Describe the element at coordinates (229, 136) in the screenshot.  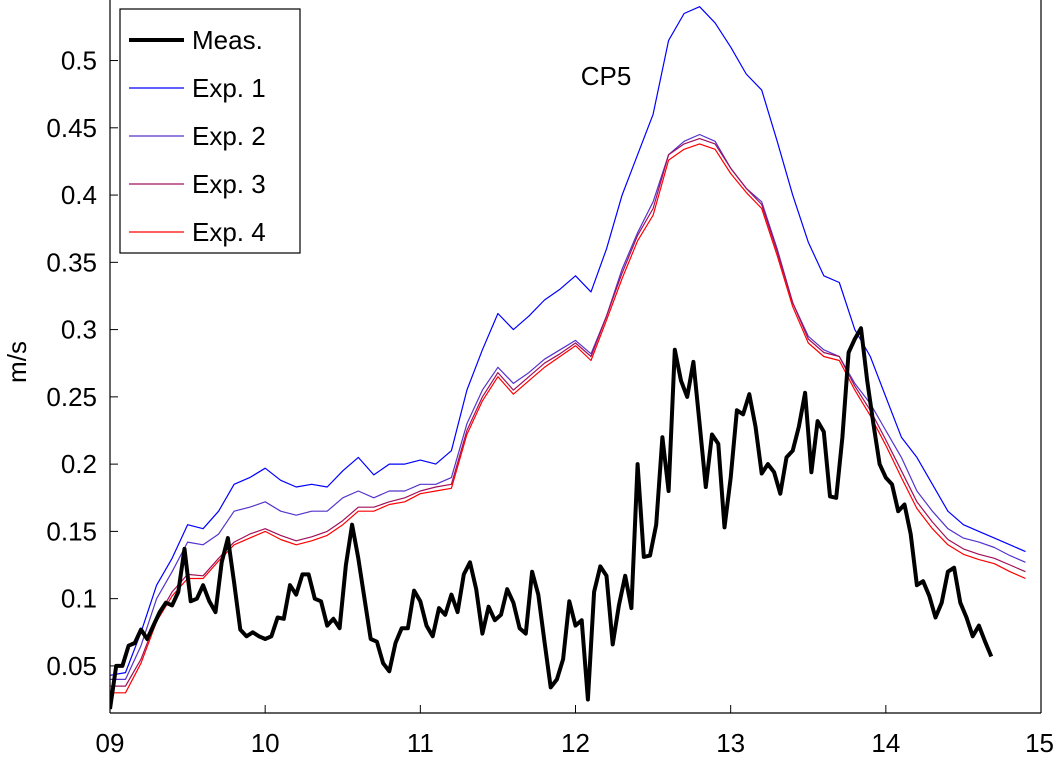
I see `legend-label: Exp. 2` at that location.